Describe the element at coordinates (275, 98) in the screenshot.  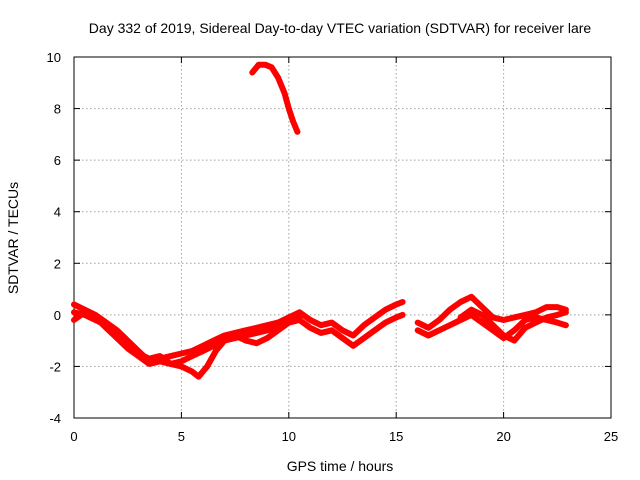
I see `series-track-d` at that location.